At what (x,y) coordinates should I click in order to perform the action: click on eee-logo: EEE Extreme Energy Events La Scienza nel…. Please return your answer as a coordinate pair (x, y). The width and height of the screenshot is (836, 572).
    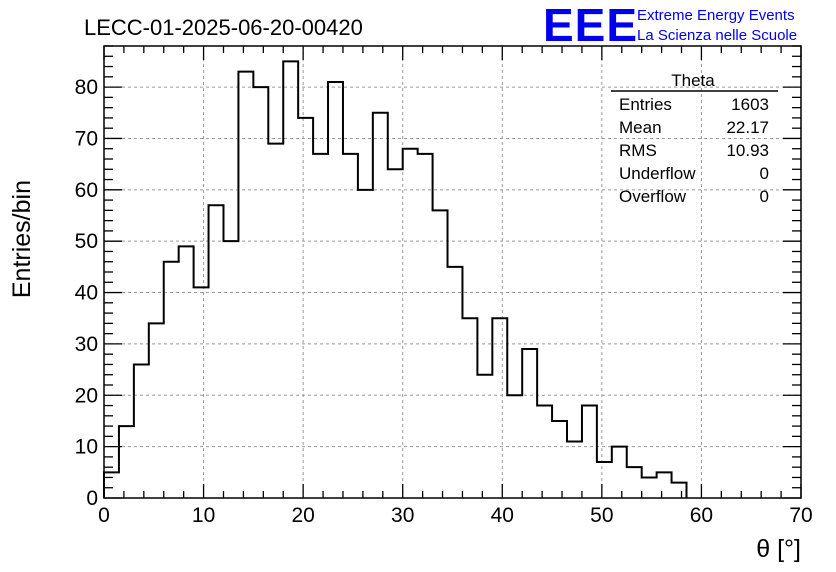
    Looking at the image, I should click on (670, 25).